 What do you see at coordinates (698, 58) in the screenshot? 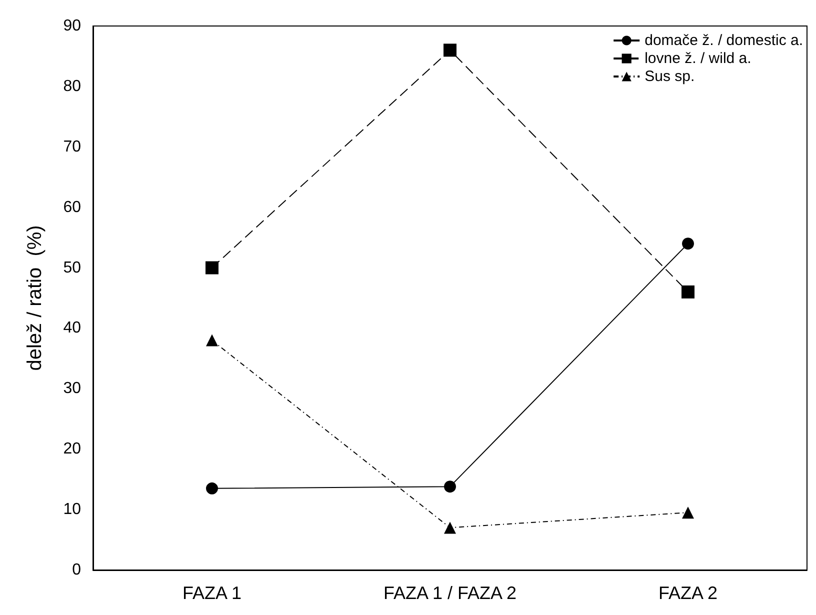
I see `legend-label: lovne ž. / wild a.` at bounding box center [698, 58].